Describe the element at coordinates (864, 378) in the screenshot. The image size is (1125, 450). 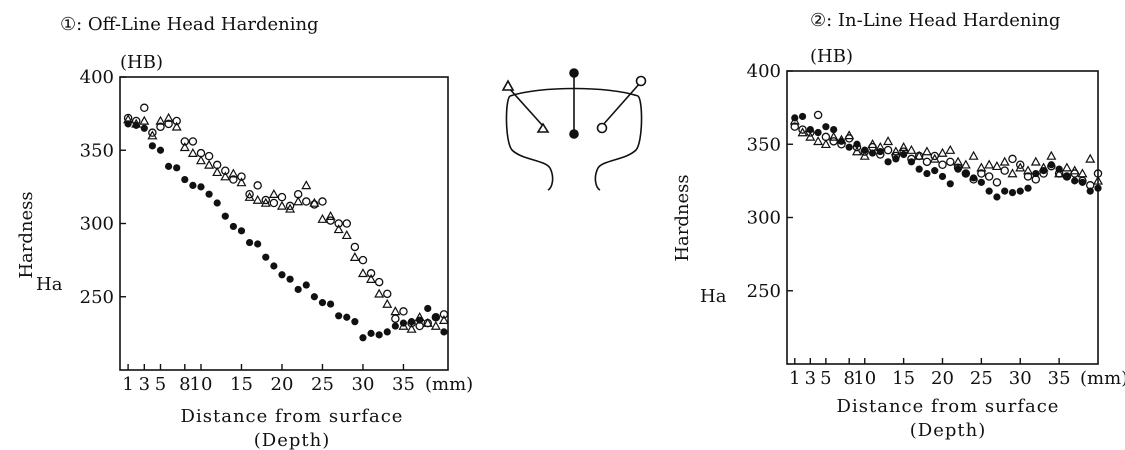
I see `chart2-x-tick-label: 10` at that location.